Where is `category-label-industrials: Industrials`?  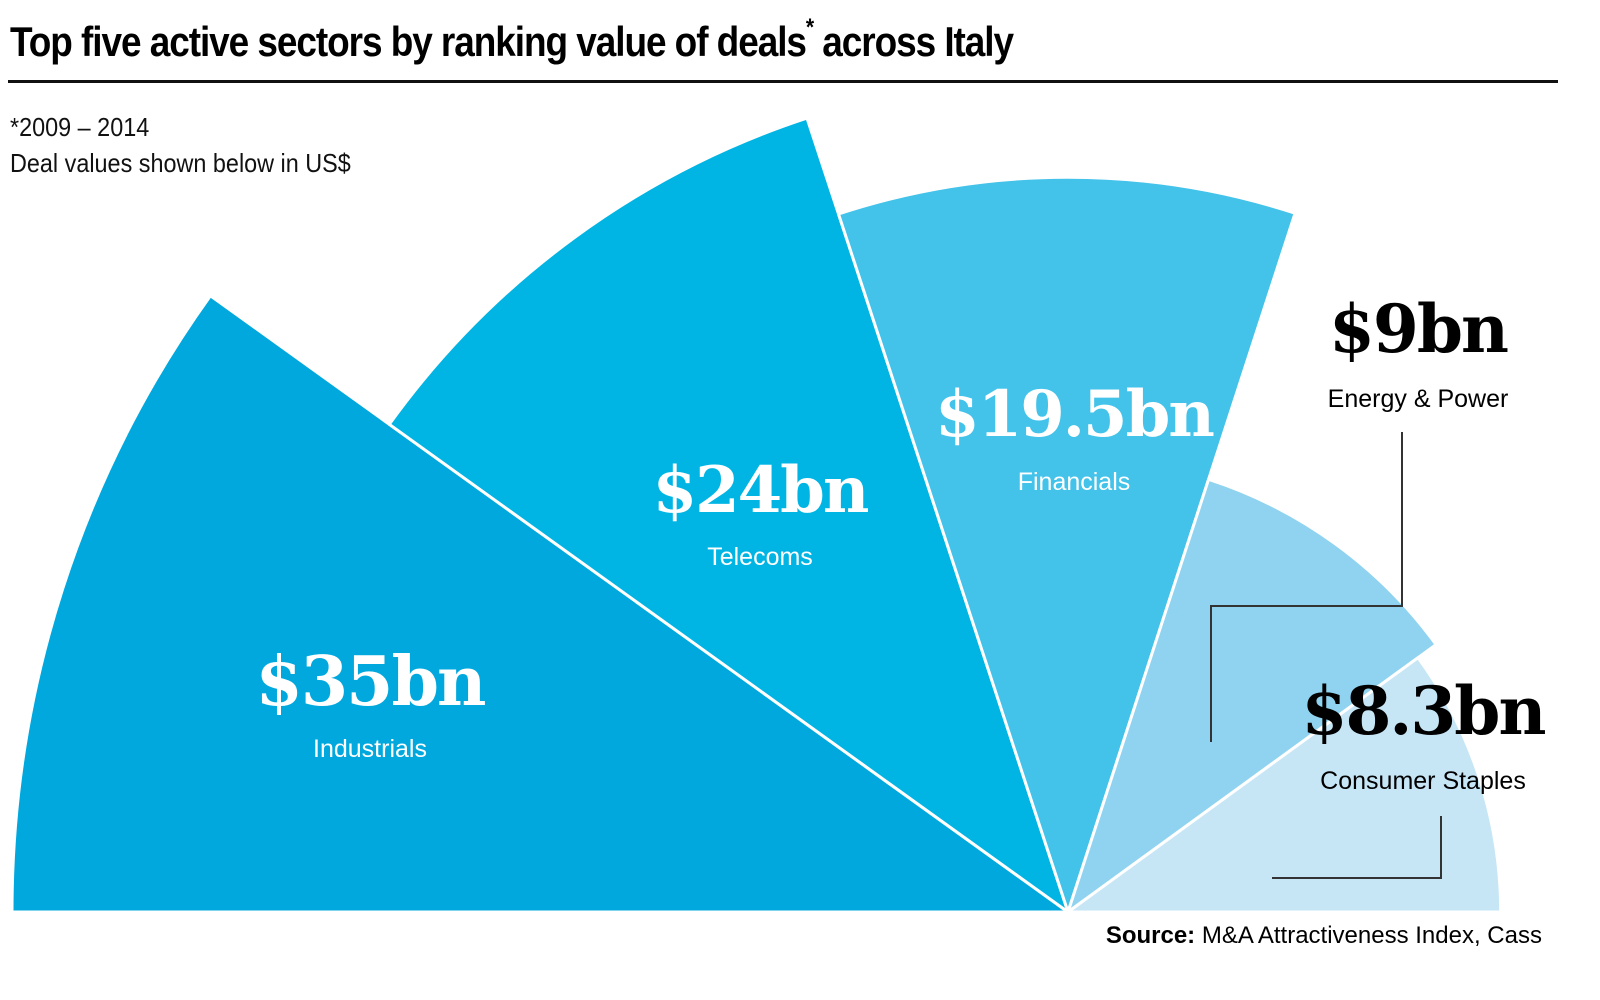
category-label-industrials: Industrials is located at coordinates (370, 749).